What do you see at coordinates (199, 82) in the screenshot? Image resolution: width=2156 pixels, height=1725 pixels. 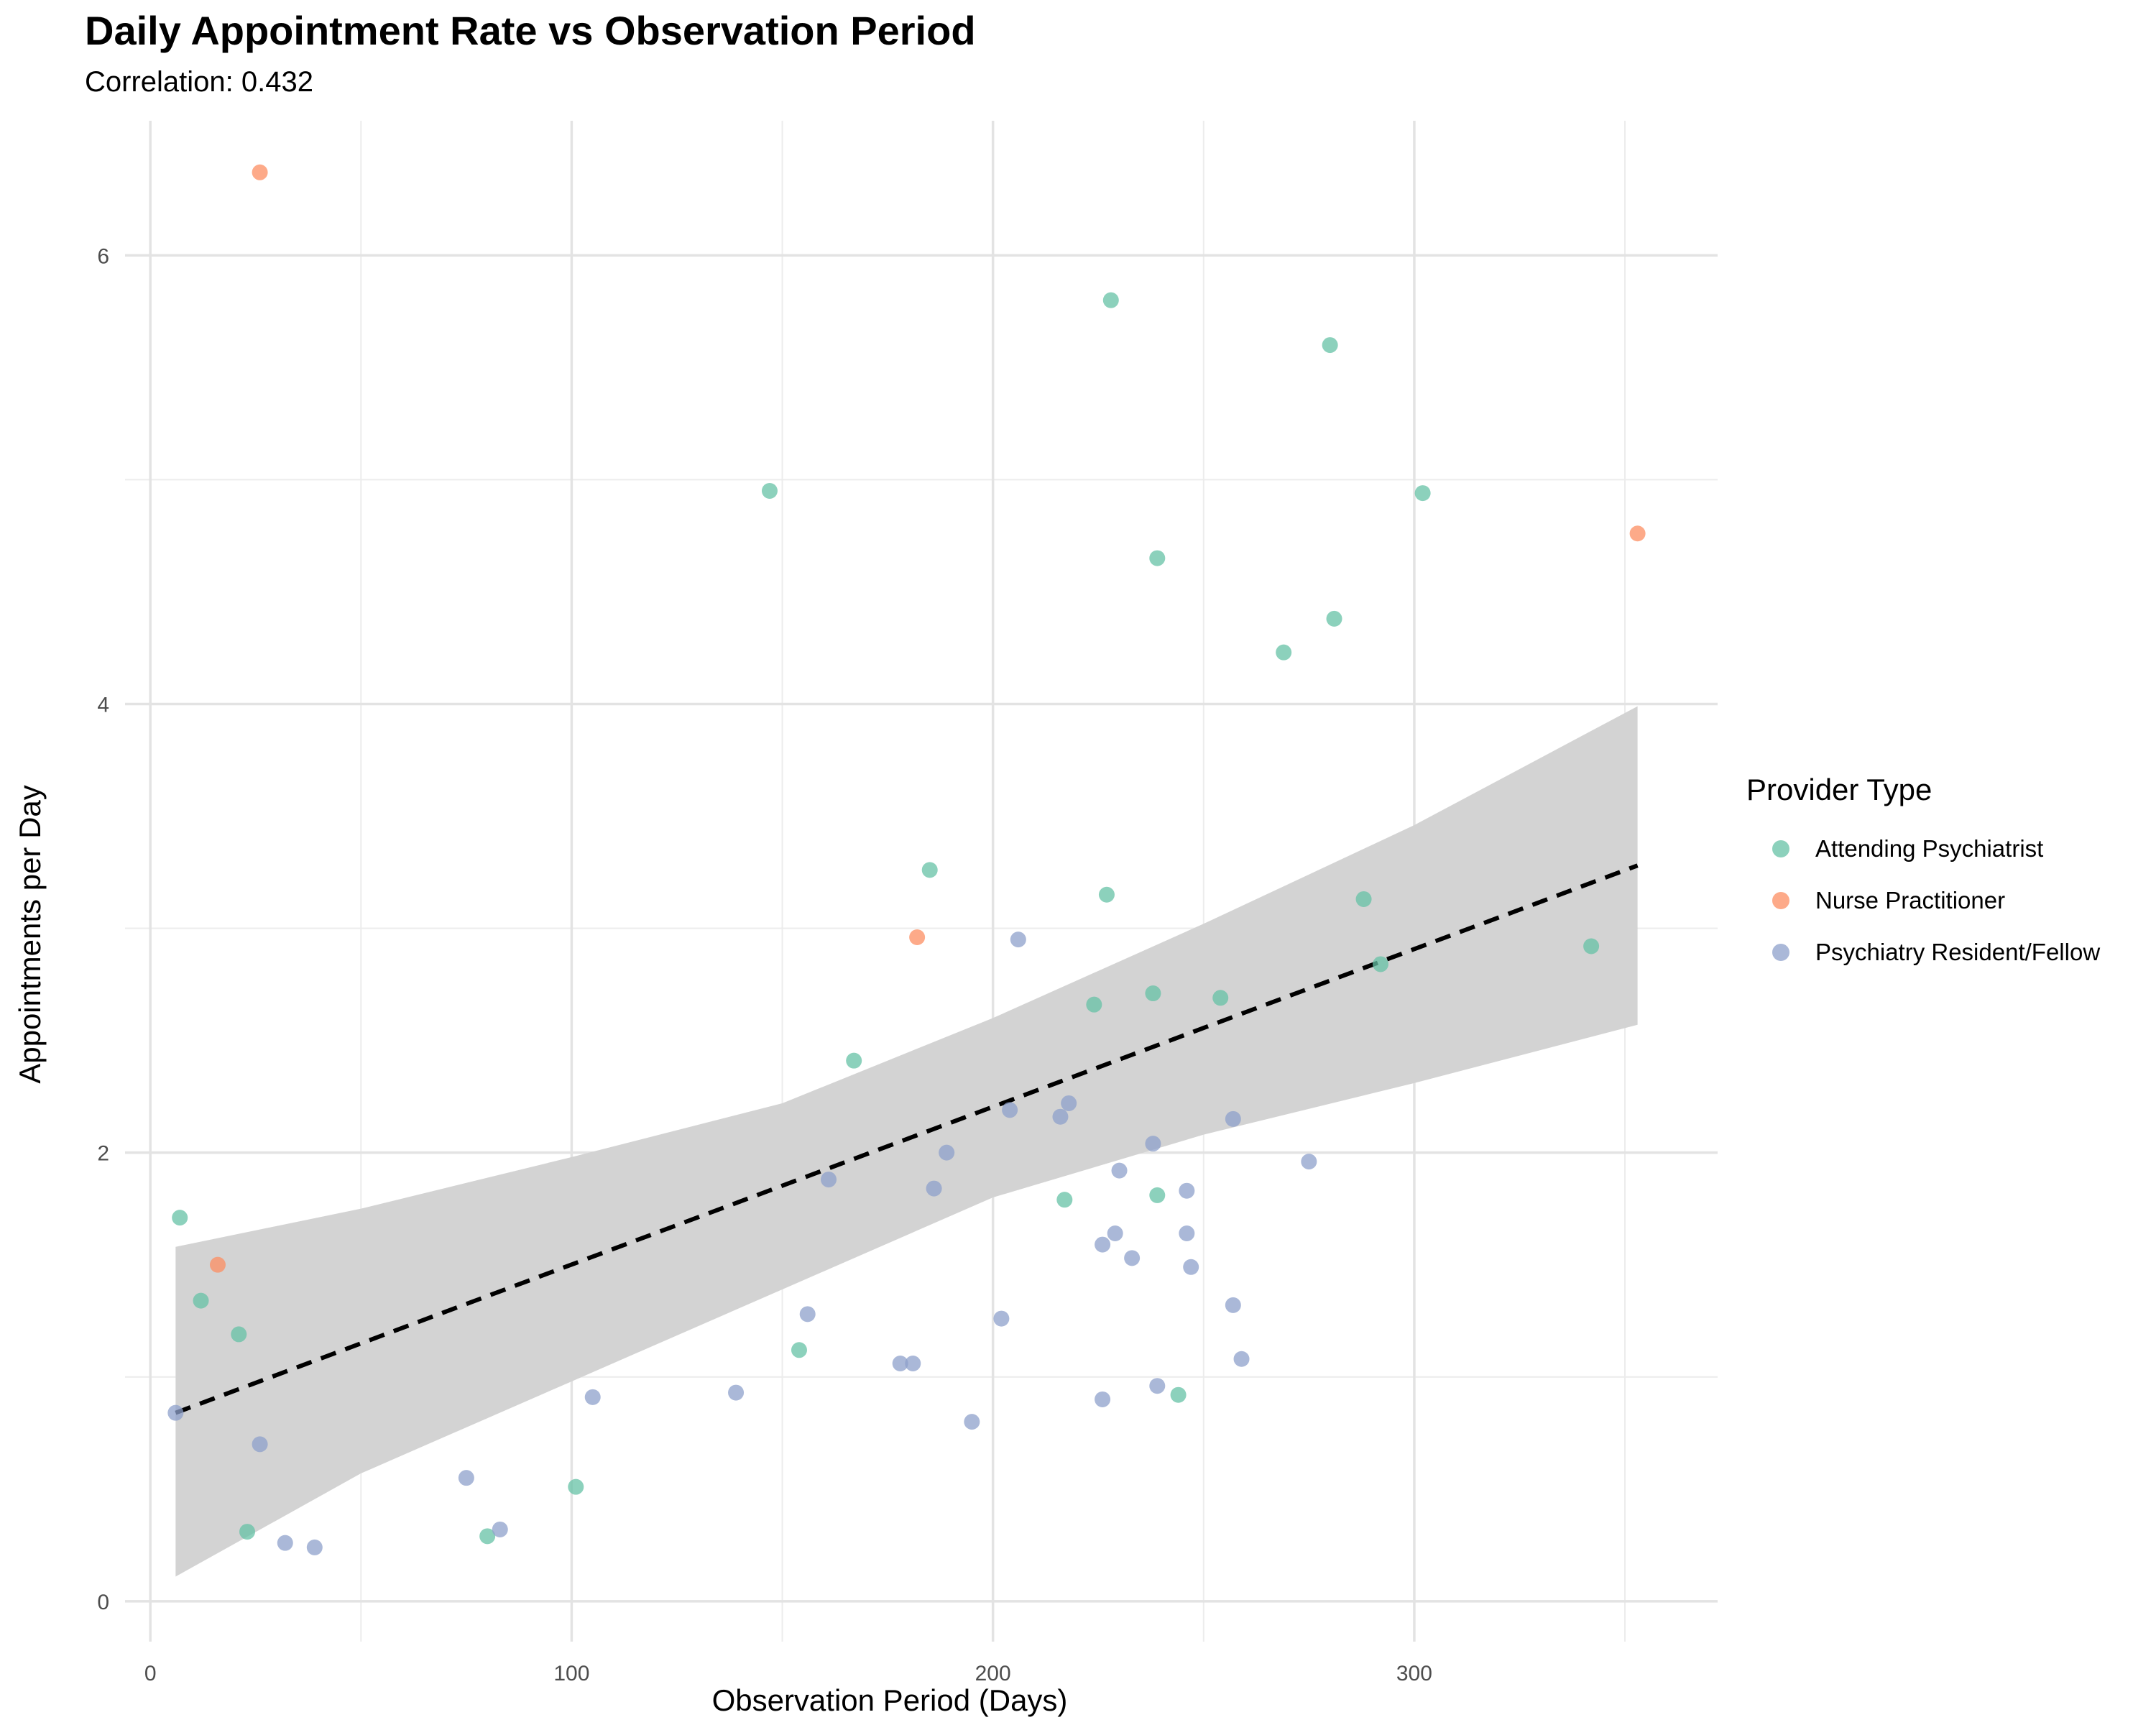 I see `chart-subtitle: Correlation: 0.432` at bounding box center [199, 82].